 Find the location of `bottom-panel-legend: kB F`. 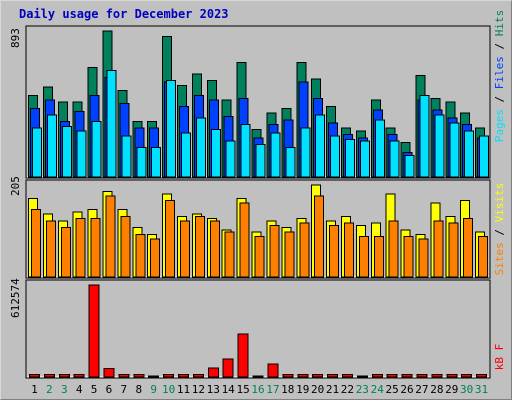

bottom-panel-legend: kB F is located at coordinates (499, 357).